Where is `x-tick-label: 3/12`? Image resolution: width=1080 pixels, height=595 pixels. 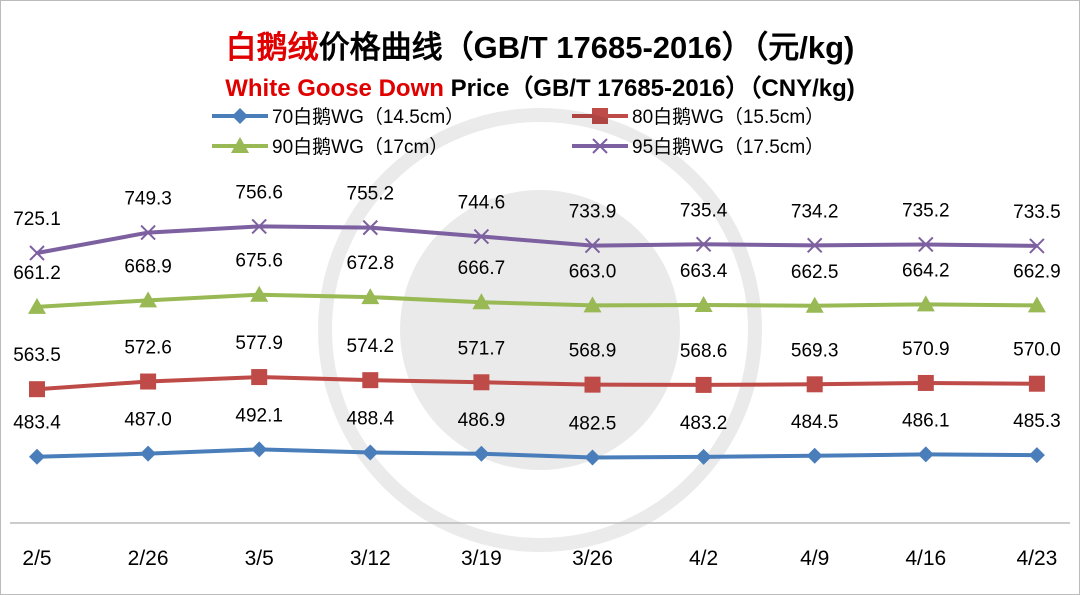
x-tick-label: 3/12 is located at coordinates (370, 558).